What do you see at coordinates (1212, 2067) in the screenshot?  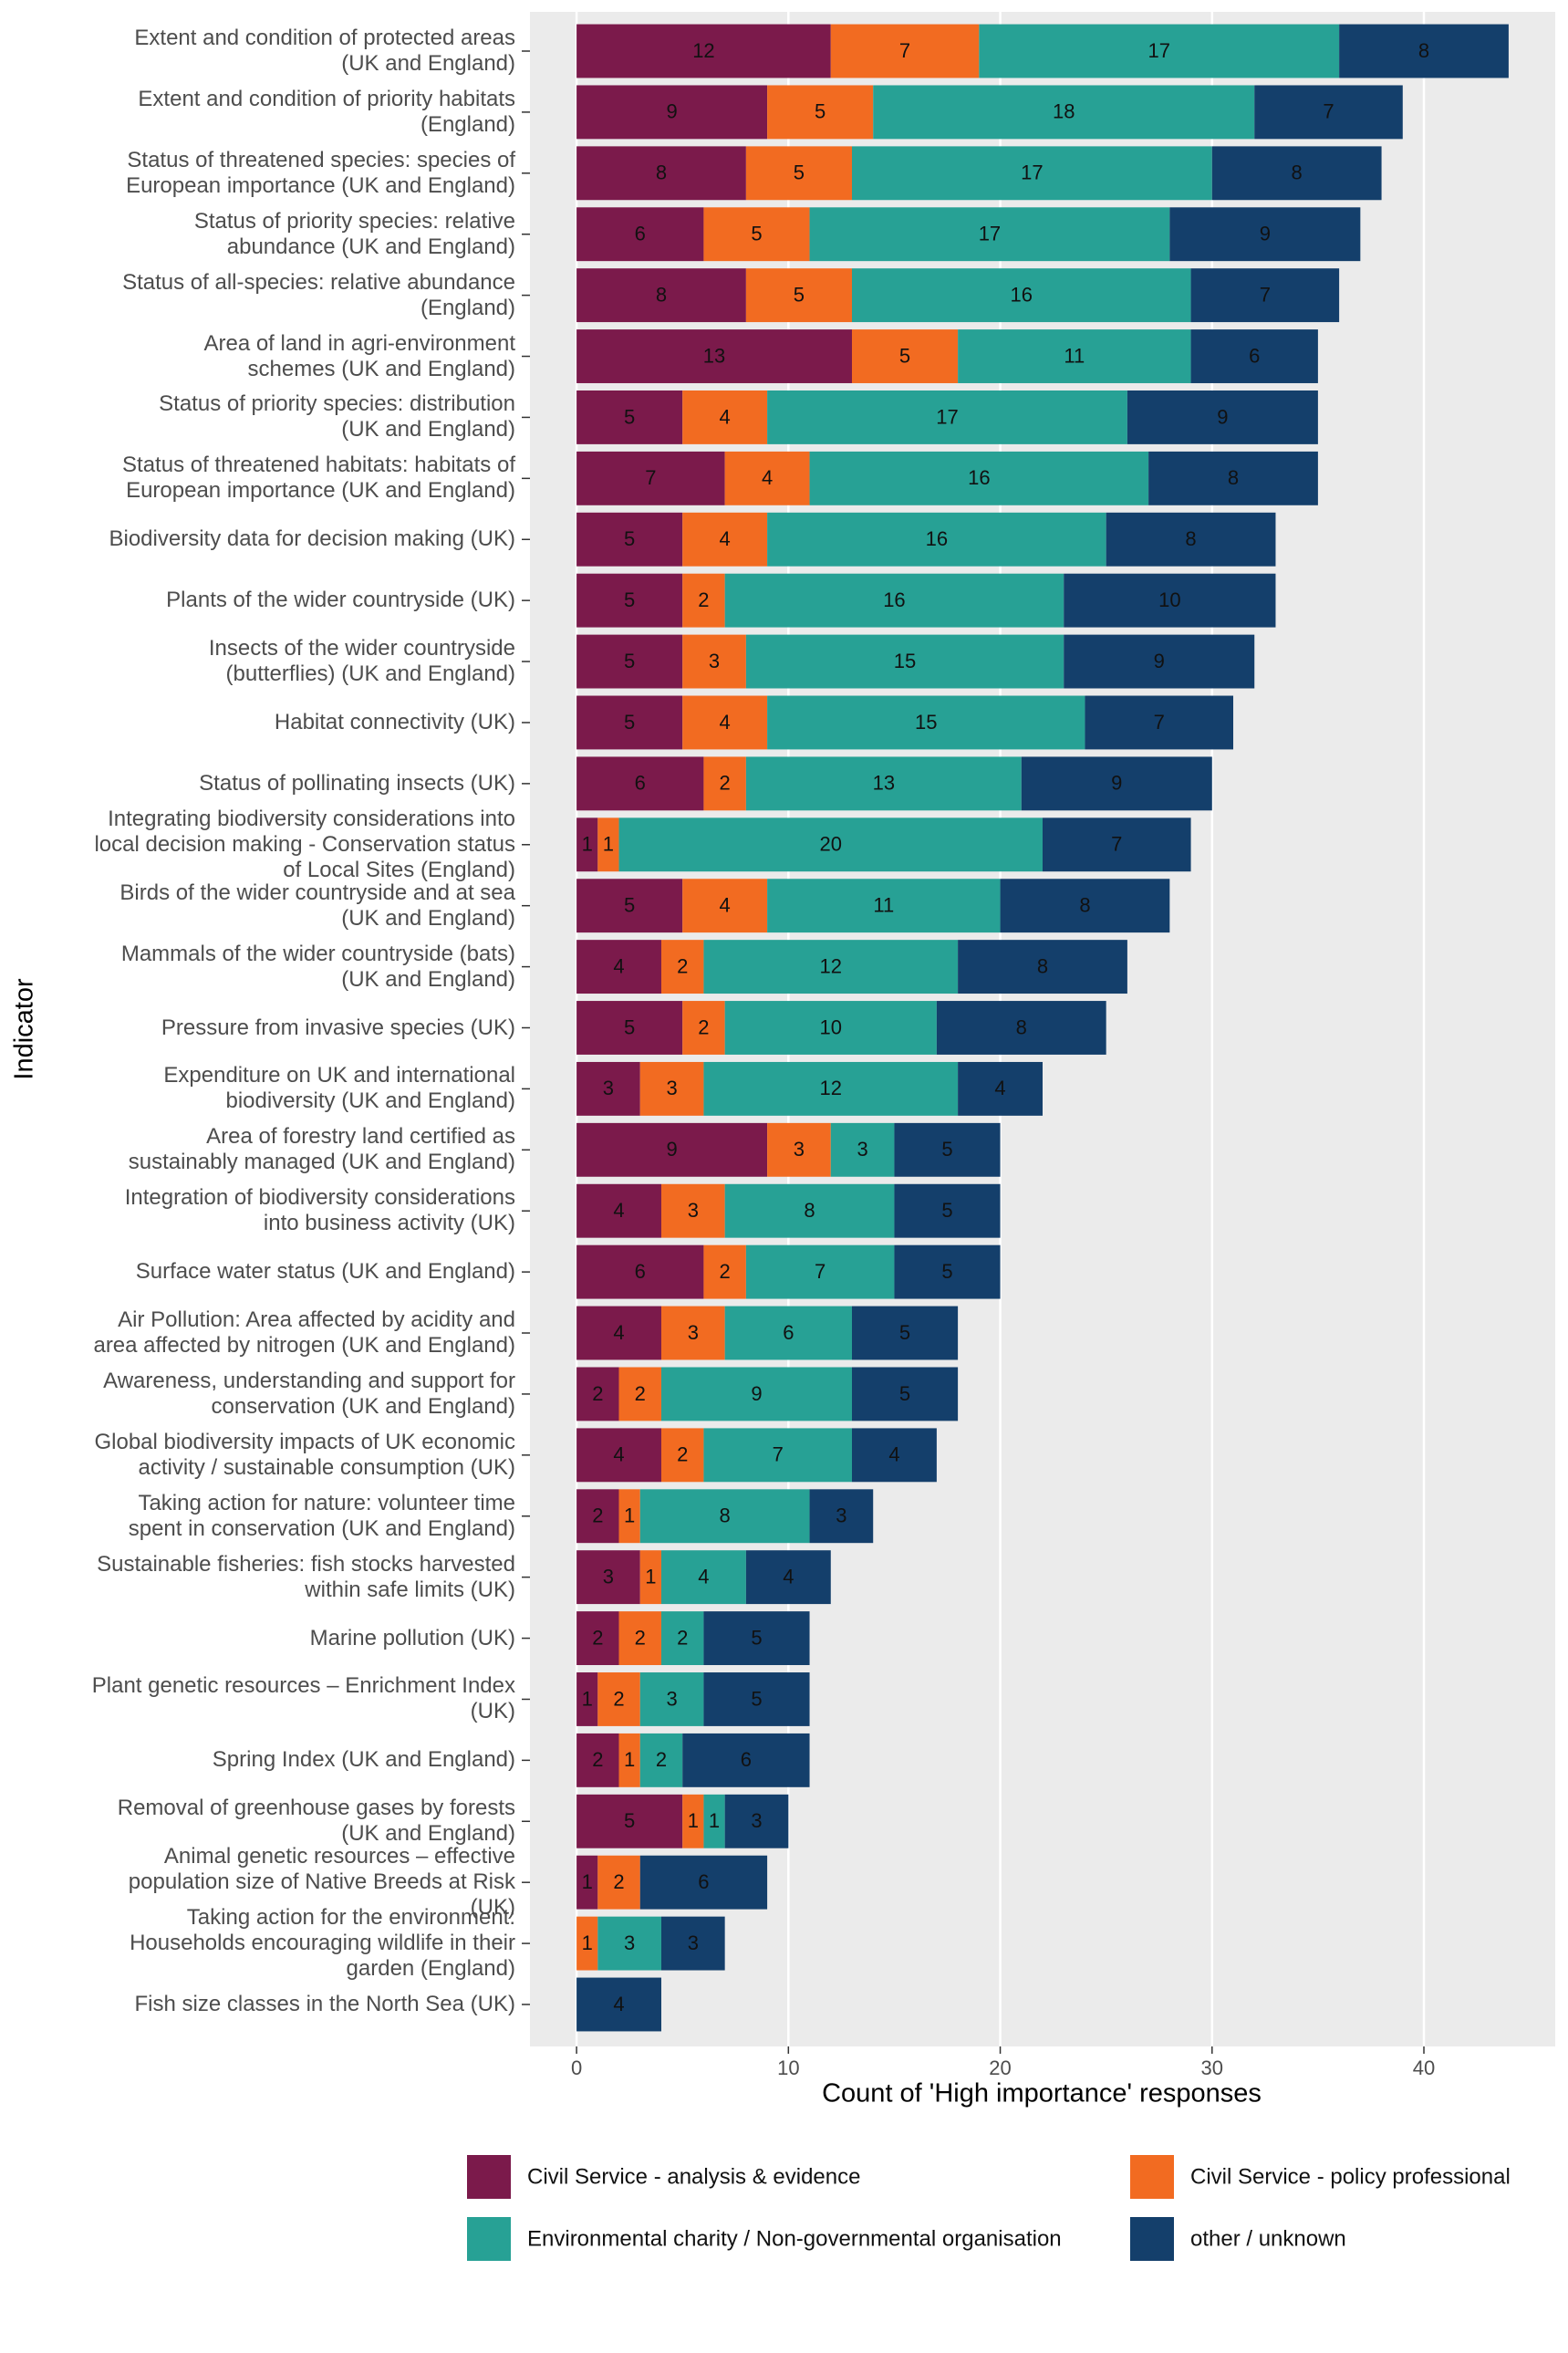 I see `x-tick-label: 30` at bounding box center [1212, 2067].